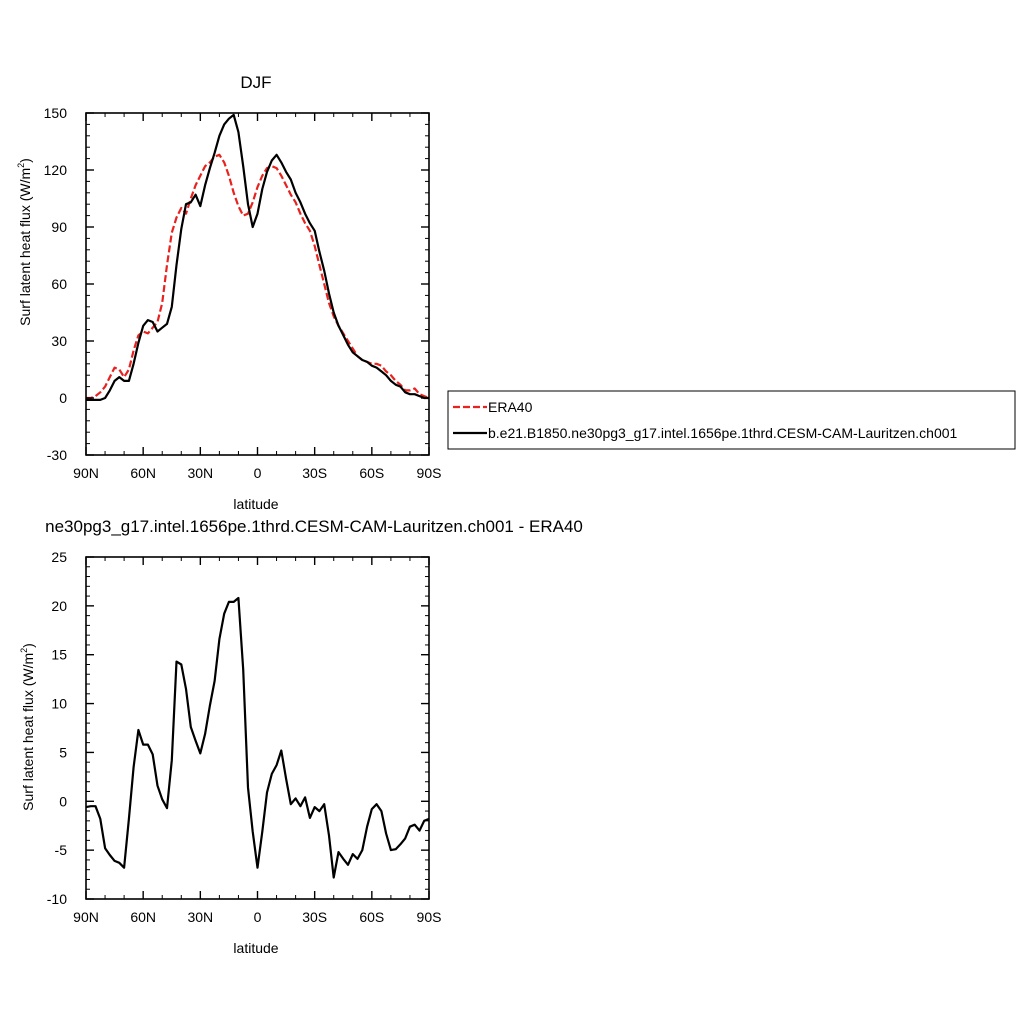 The width and height of the screenshot is (1029, 1029). I want to click on legend-box, so click(731, 420).